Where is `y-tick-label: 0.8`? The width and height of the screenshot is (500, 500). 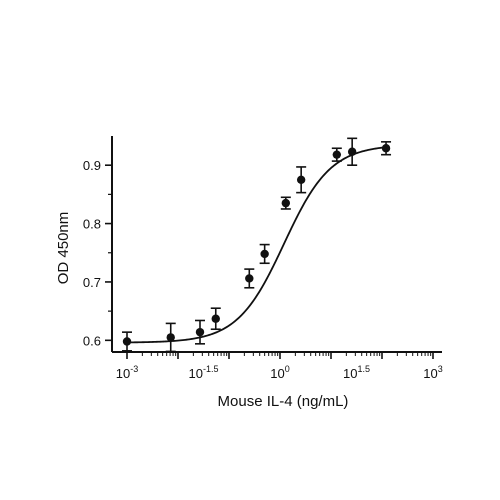 y-tick-label: 0.8 is located at coordinates (92, 224).